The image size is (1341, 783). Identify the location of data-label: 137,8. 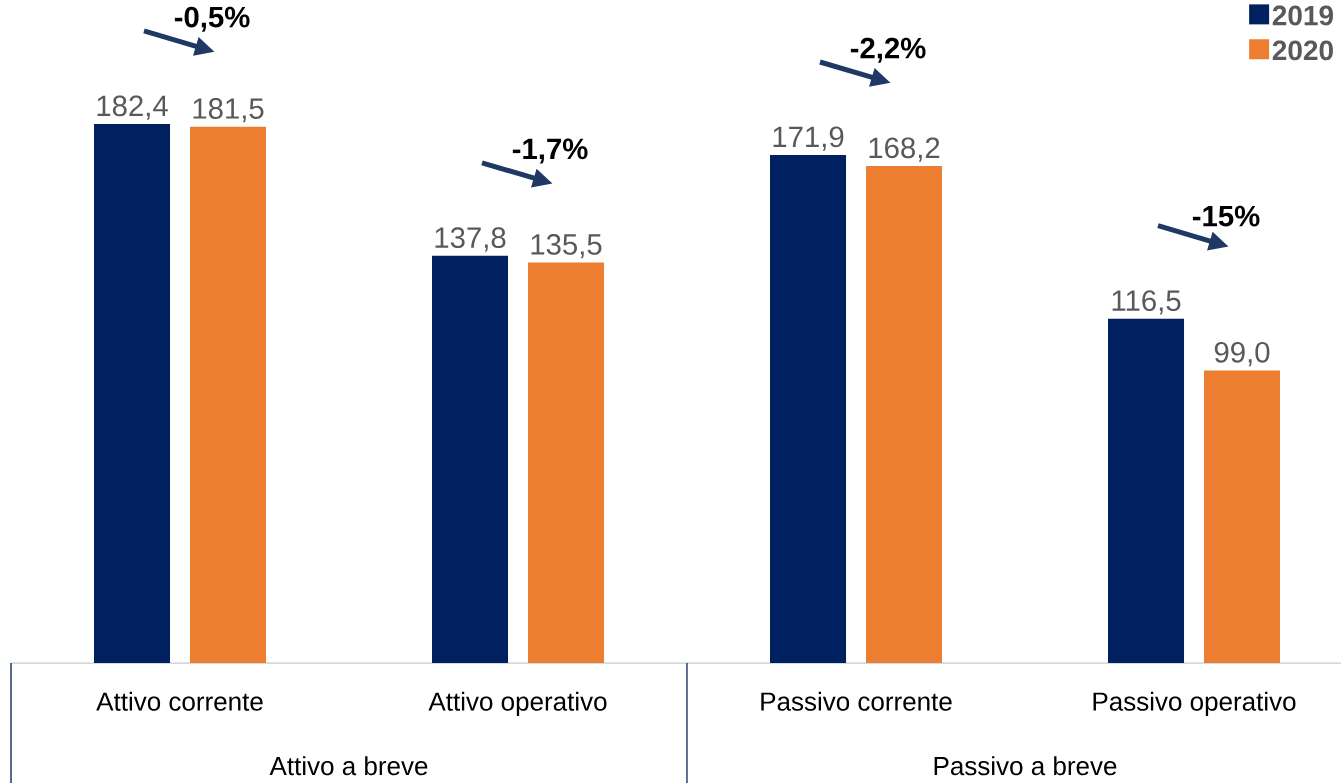
(470, 239).